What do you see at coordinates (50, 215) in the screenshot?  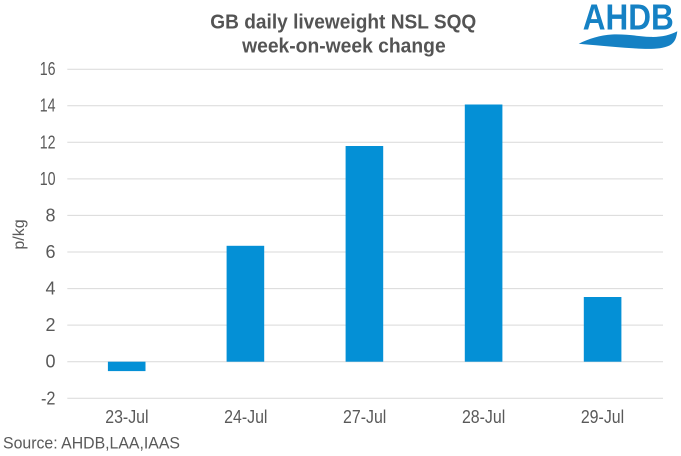 I see `svg-text: 8` at bounding box center [50, 215].